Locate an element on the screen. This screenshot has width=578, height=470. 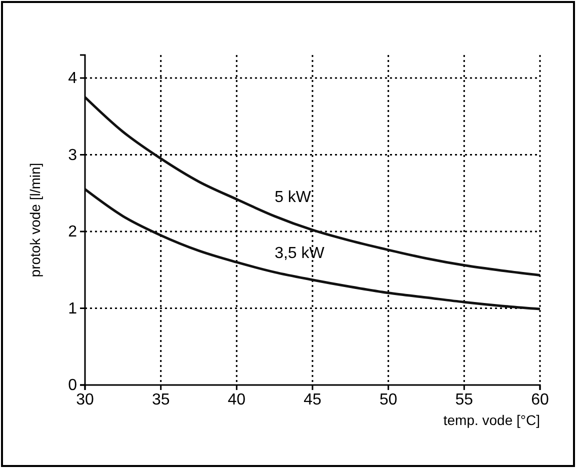
y-axis-title: protok vode [l/min] is located at coordinates (35, 220).